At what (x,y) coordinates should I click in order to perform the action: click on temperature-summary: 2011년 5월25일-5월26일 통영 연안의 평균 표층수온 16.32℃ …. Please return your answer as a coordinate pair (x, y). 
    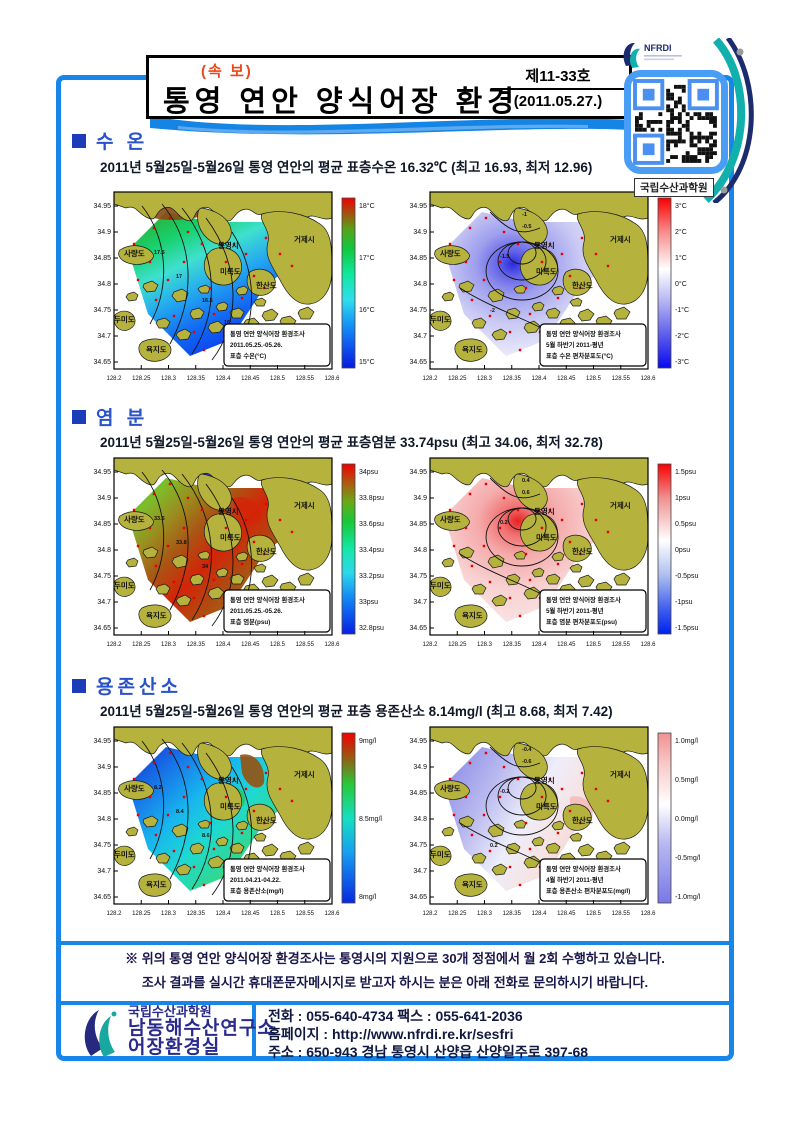
    Looking at the image, I should click on (346, 167).